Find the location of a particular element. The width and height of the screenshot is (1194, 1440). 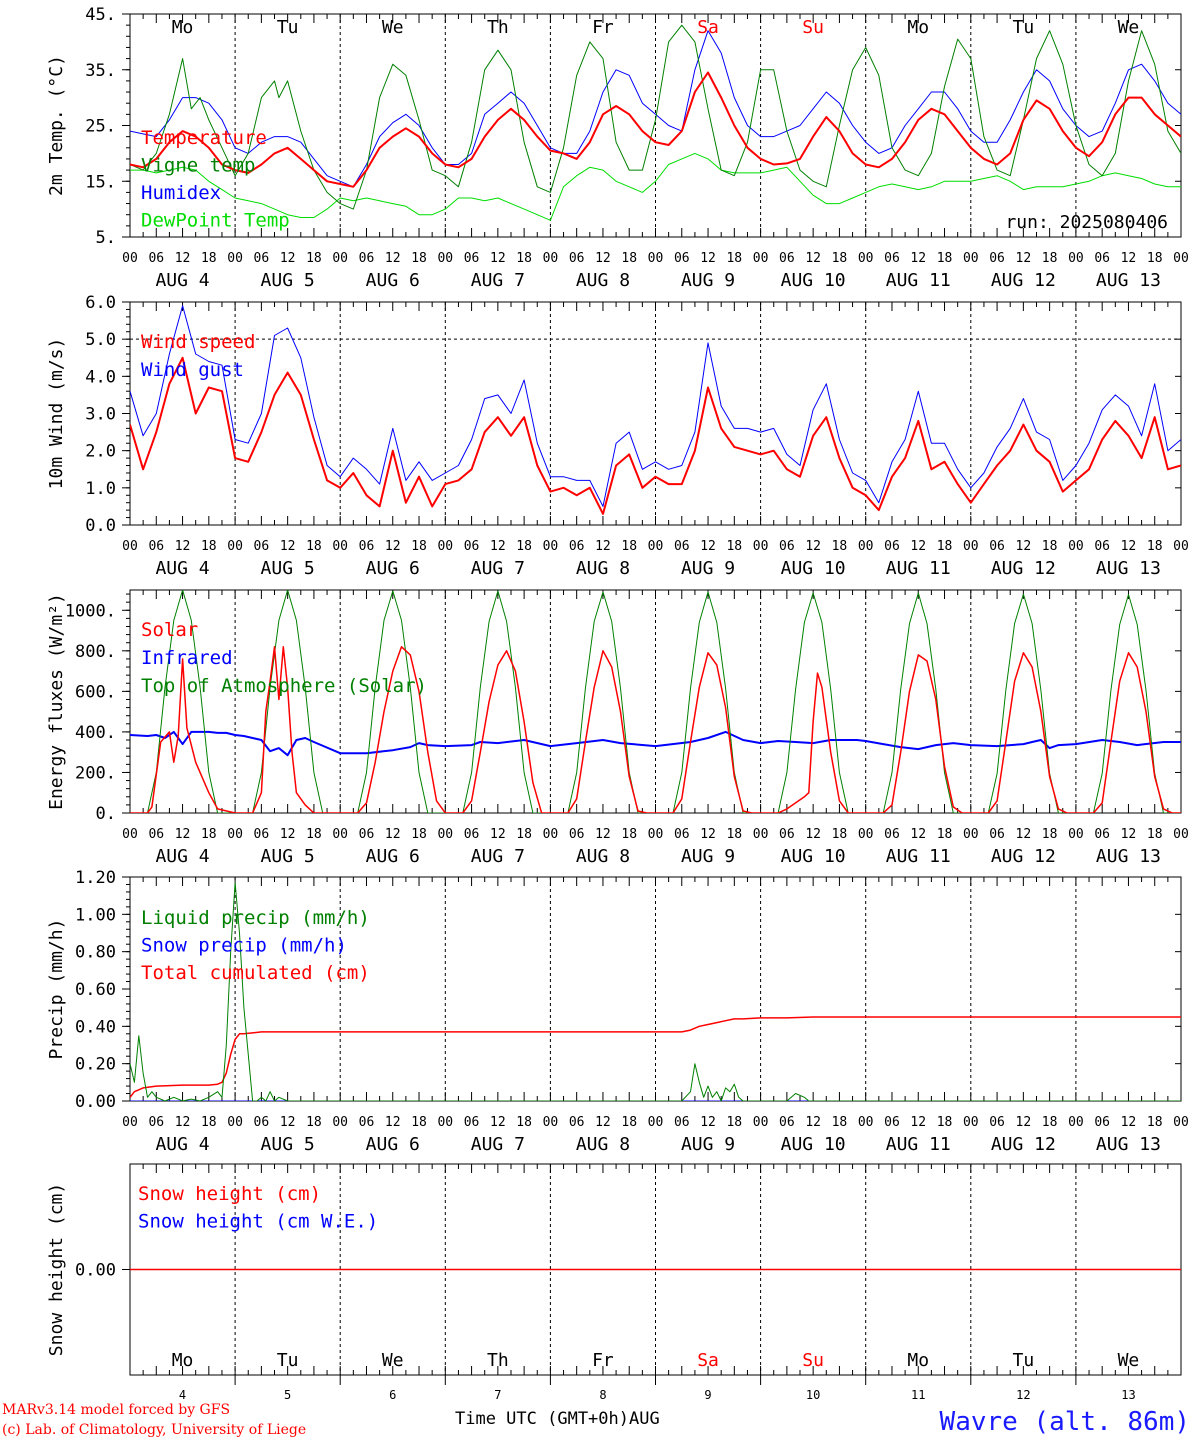

series-line-total-cumulated-cm is located at coordinates (655, 1057).